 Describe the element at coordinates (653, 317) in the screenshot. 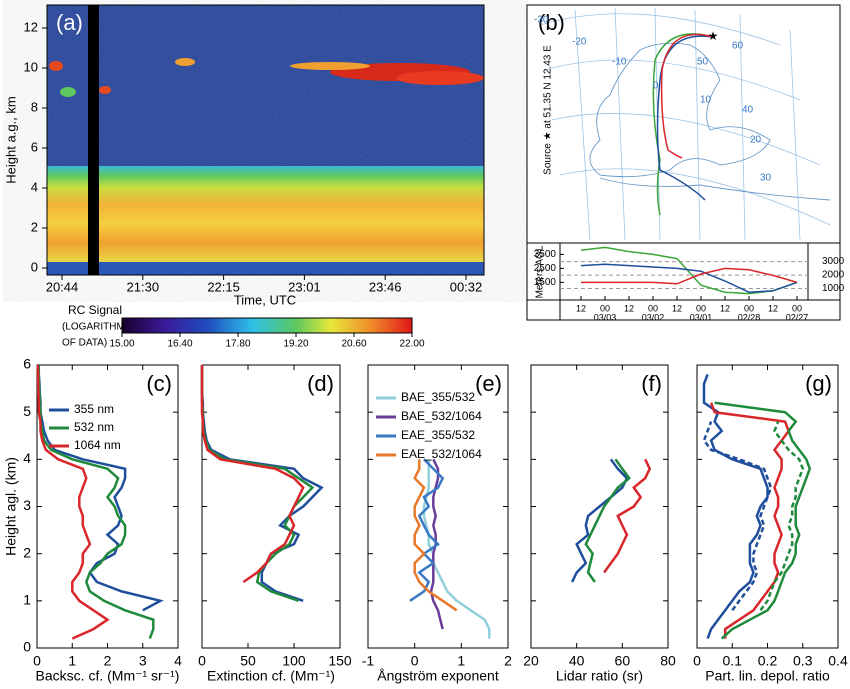

I see `date-label: 03/02` at that location.